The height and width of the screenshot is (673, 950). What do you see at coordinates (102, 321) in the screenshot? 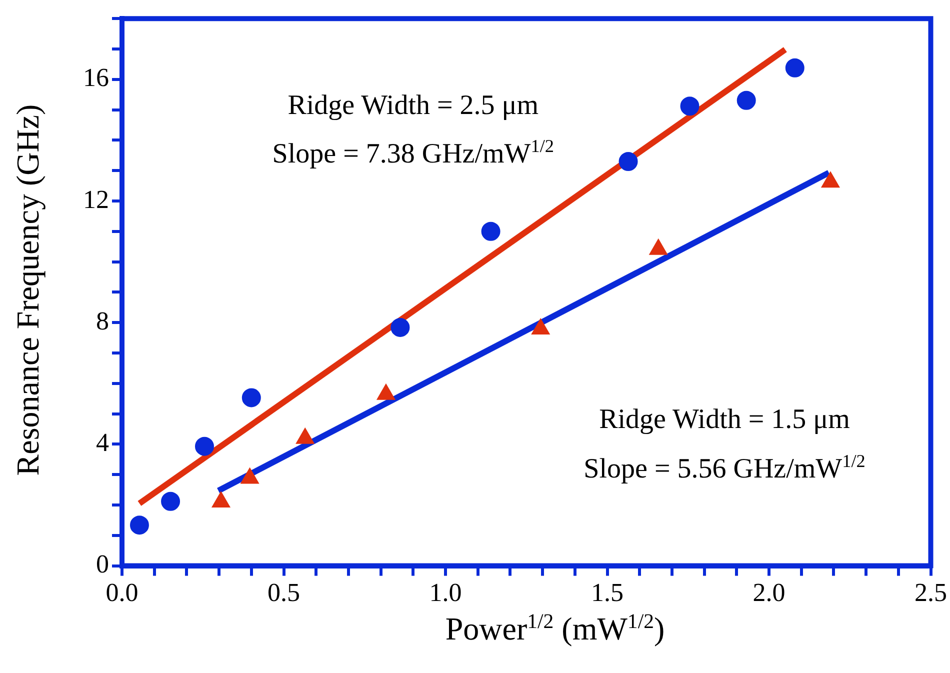
I see `y-tick-label: 8` at bounding box center [102, 321].